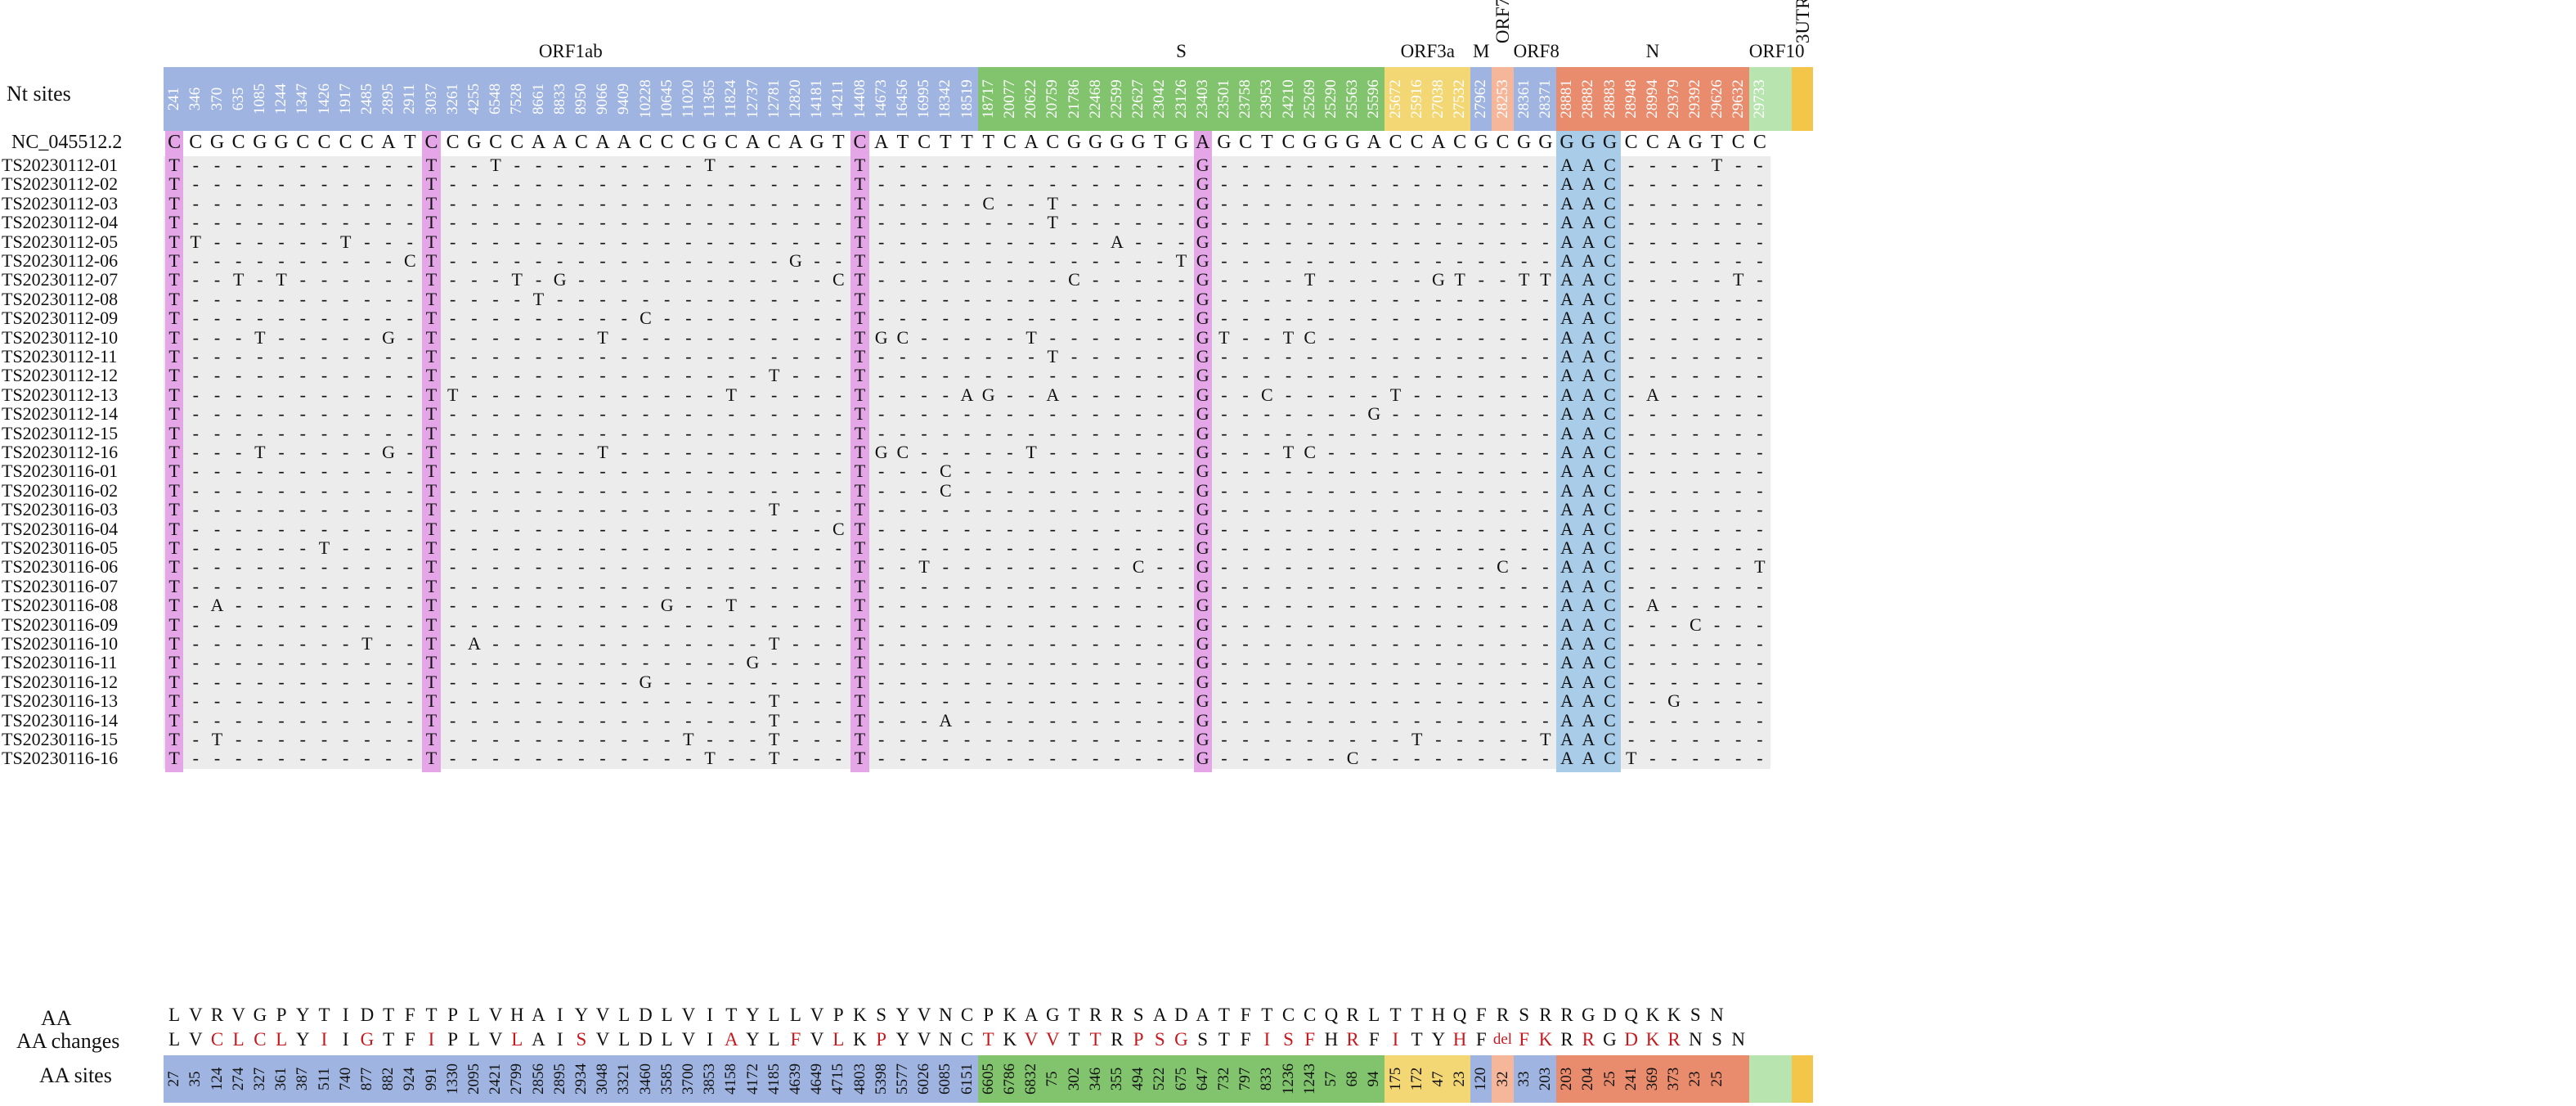  What do you see at coordinates (1074, 1039) in the screenshot?
I see `aa-change-42: T` at bounding box center [1074, 1039].